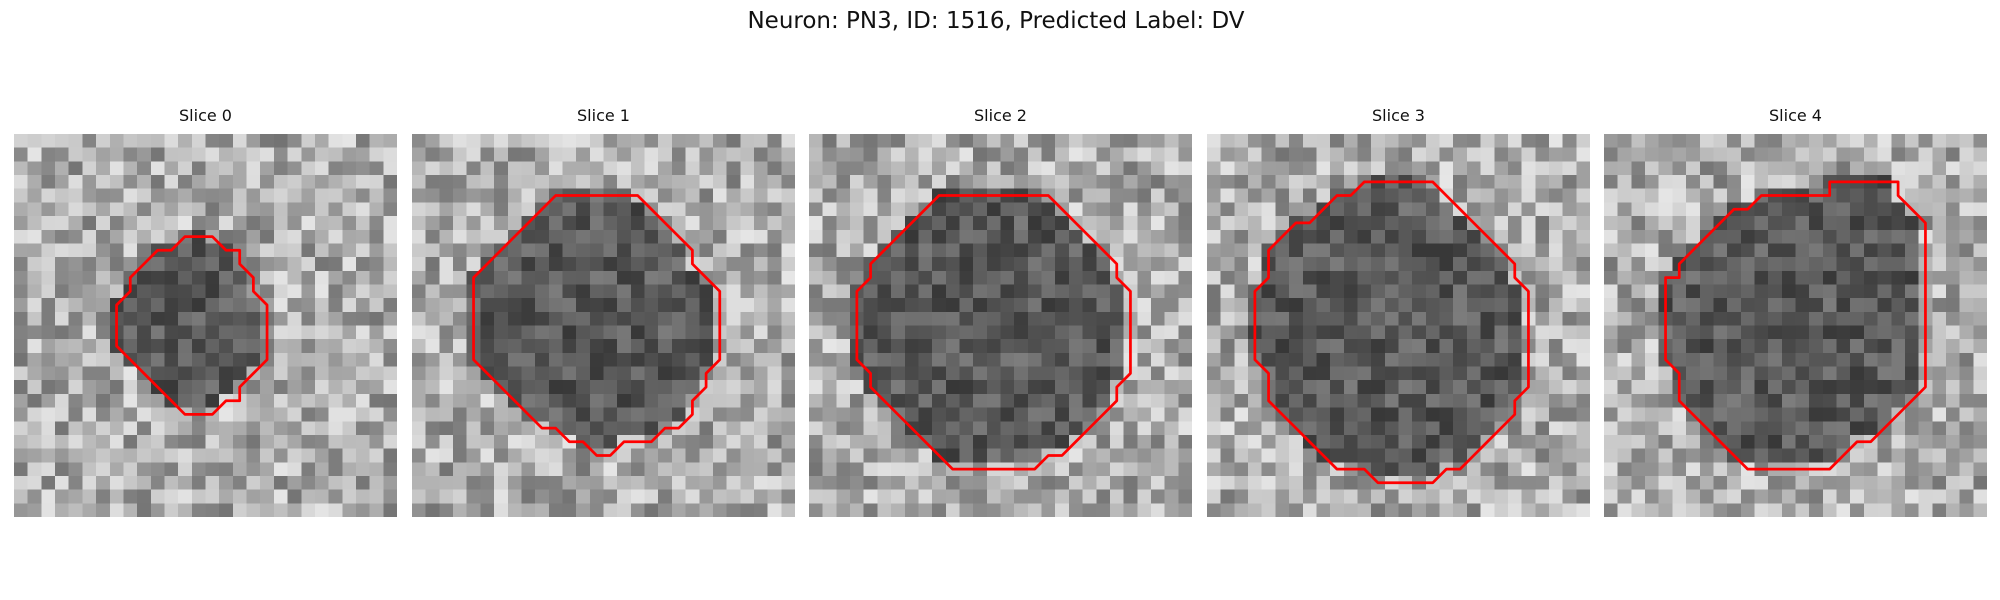 The width and height of the screenshot is (2000, 600). I want to click on slice-title-2: Slice 2, so click(1000, 115).